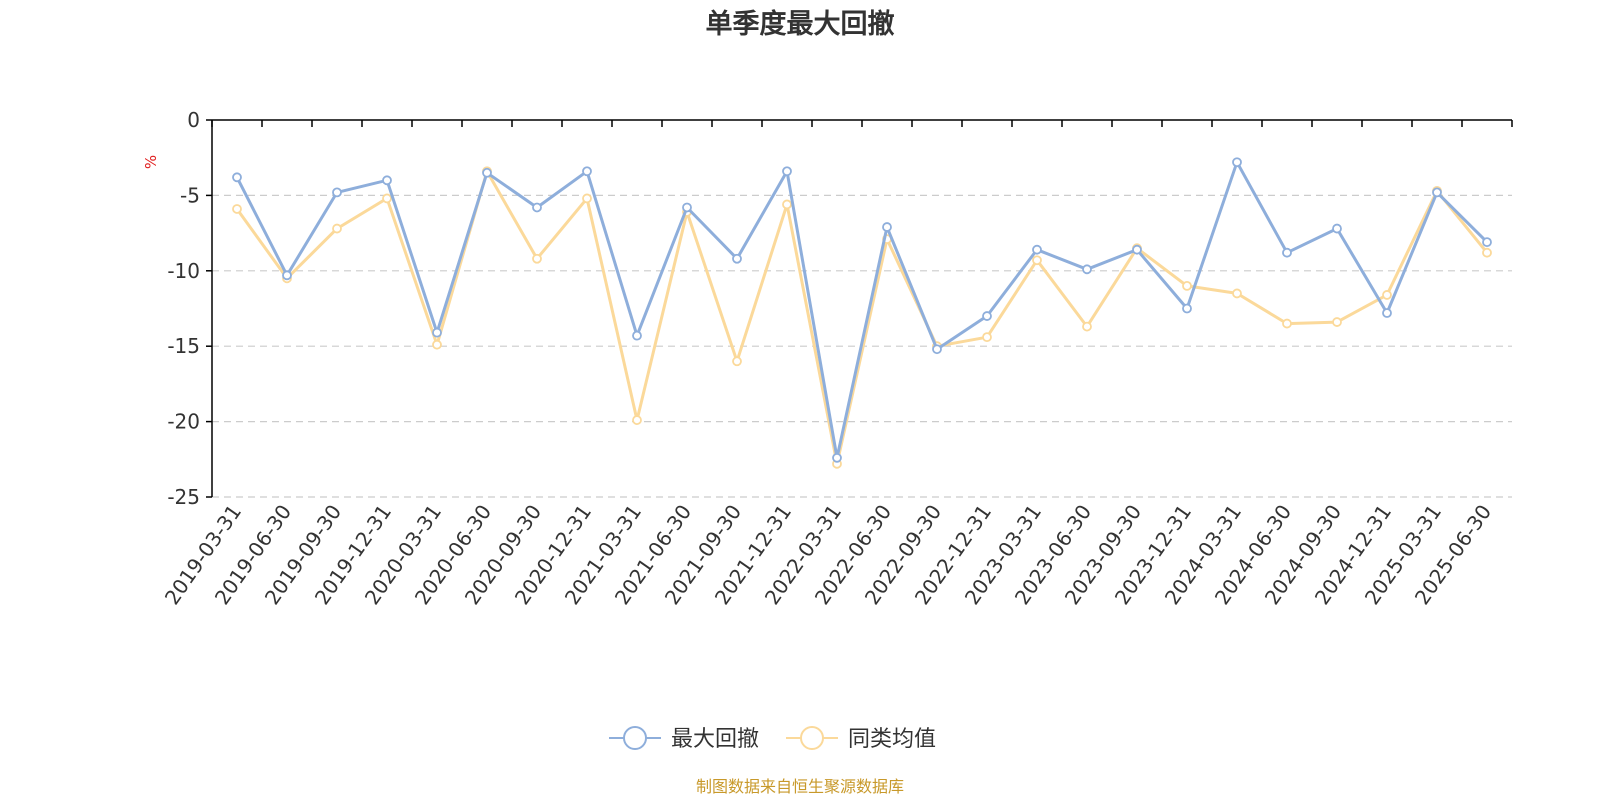 The image size is (1600, 800). I want to click on chart-title: 单季度最大回撤, so click(800, 24).